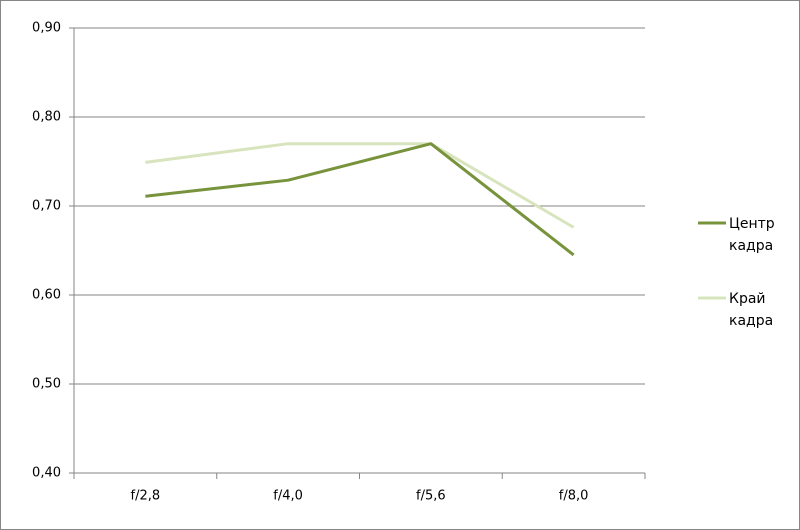 This screenshot has width=800, height=530. I want to click on y-tick-label: 0,40, so click(46, 473).